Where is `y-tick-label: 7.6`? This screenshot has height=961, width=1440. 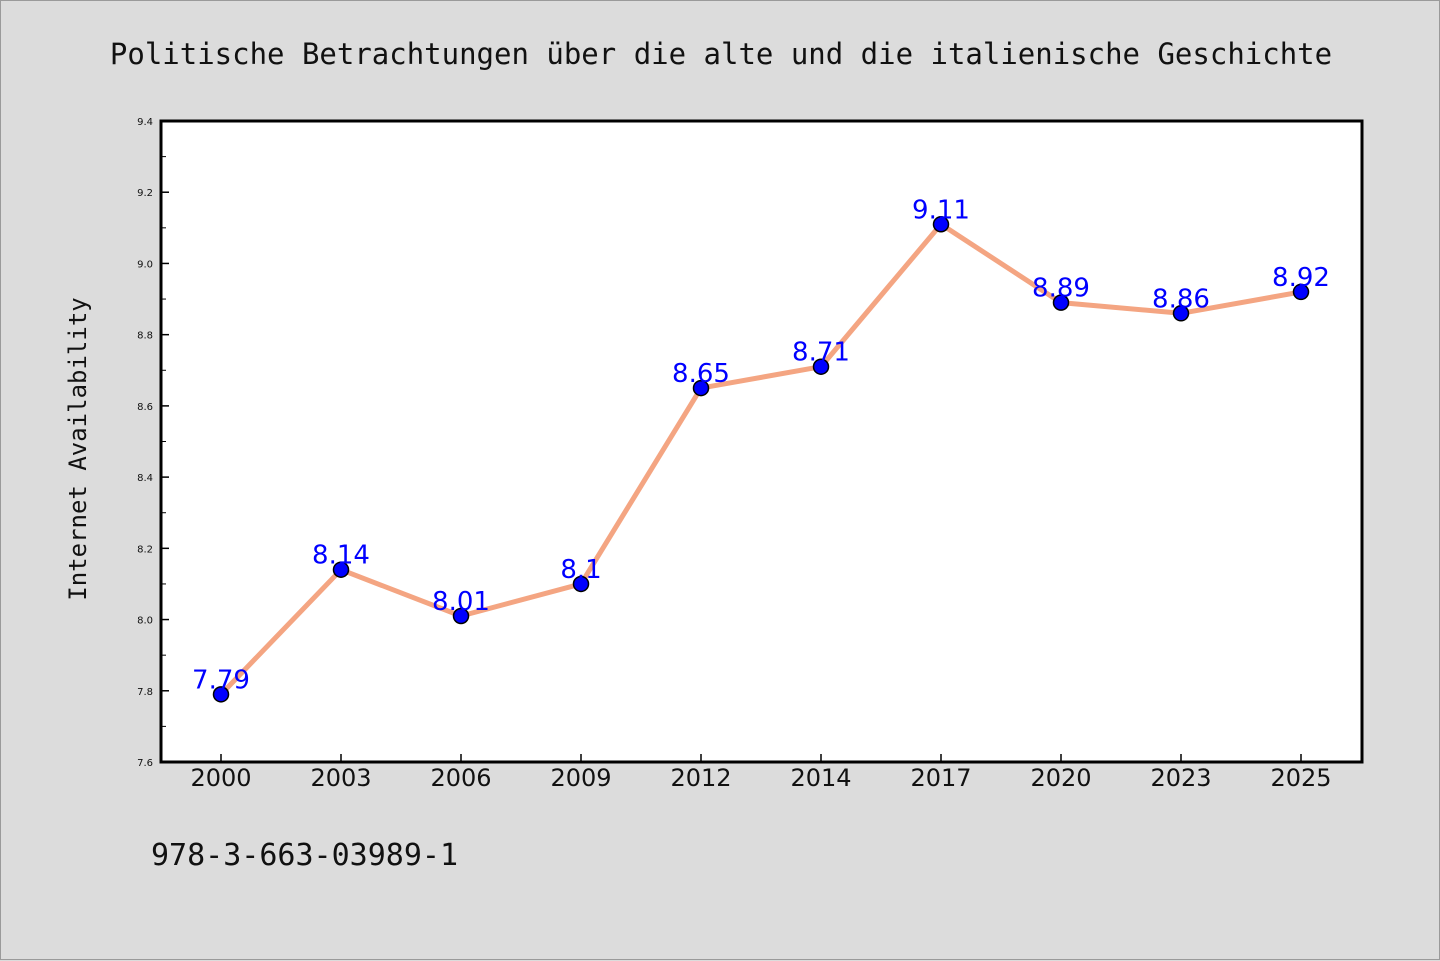
y-tick-label: 7.6 is located at coordinates (145, 763).